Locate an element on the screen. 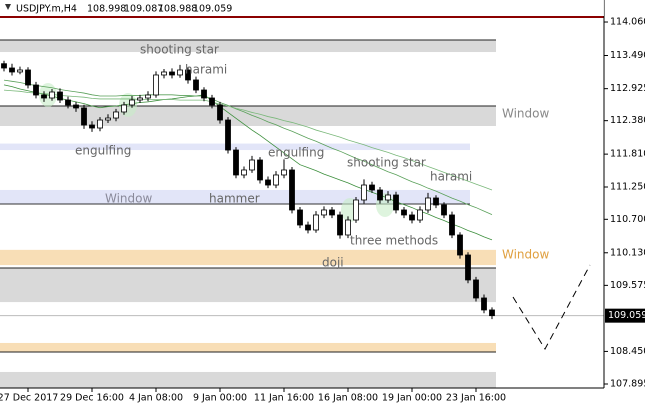  x-tick-label: 11 Jan 16:00 is located at coordinates (284, 398).